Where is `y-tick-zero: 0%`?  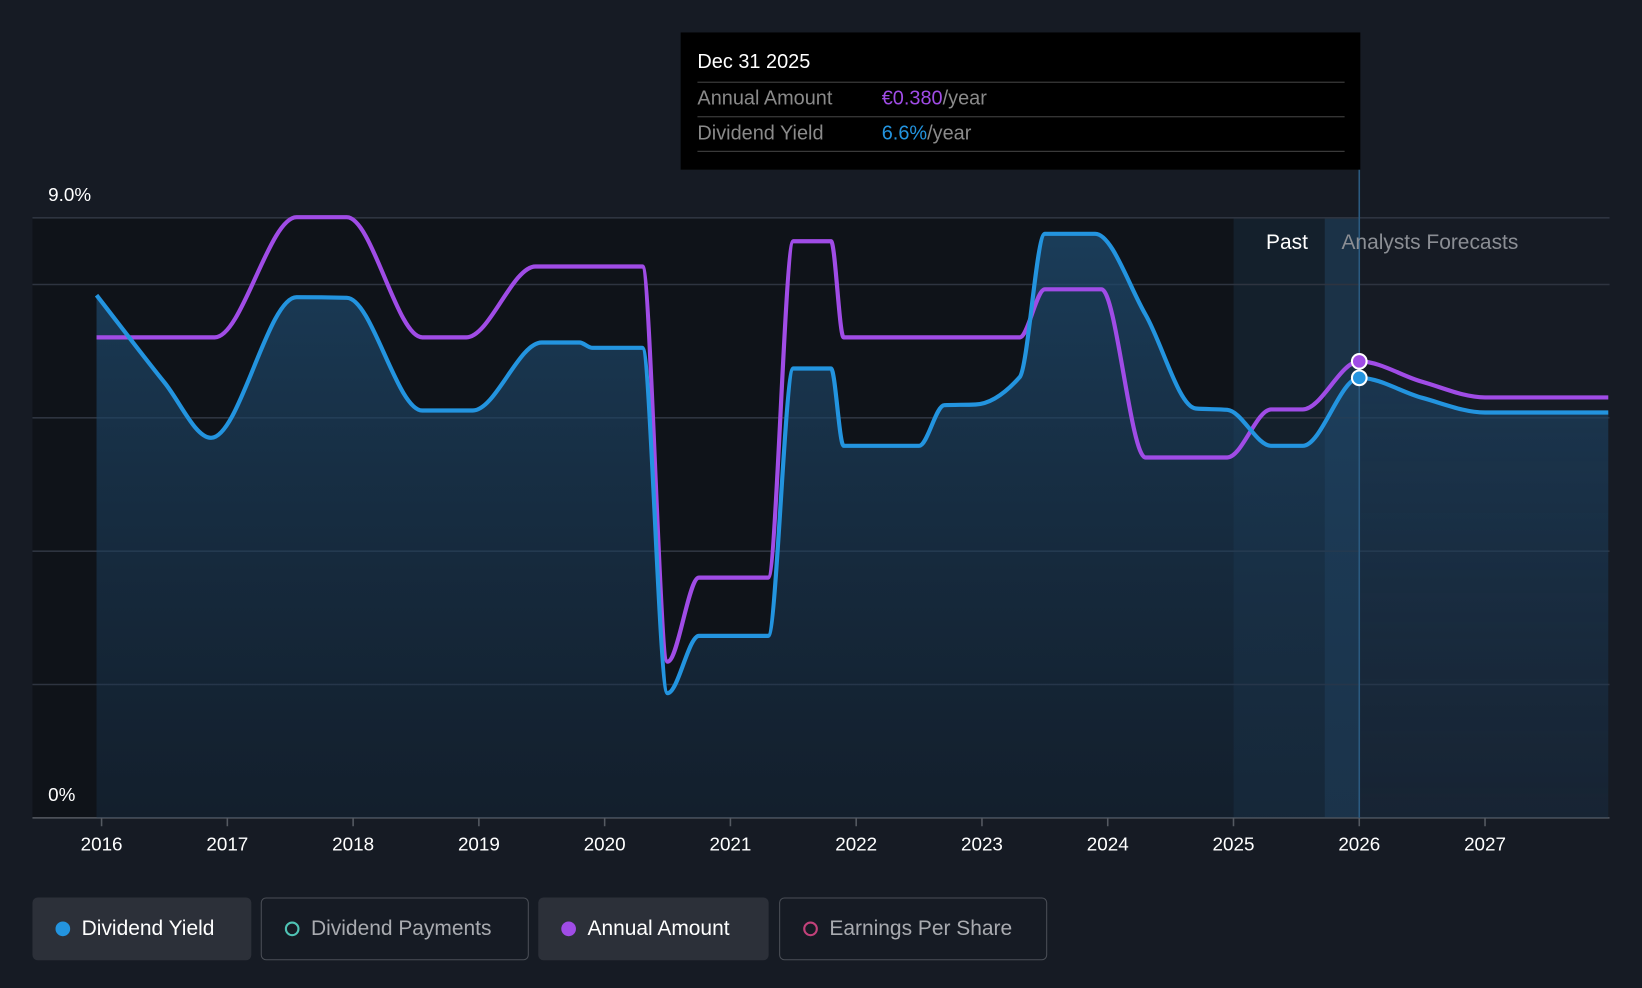
y-tick-zero: 0% is located at coordinates (61, 794).